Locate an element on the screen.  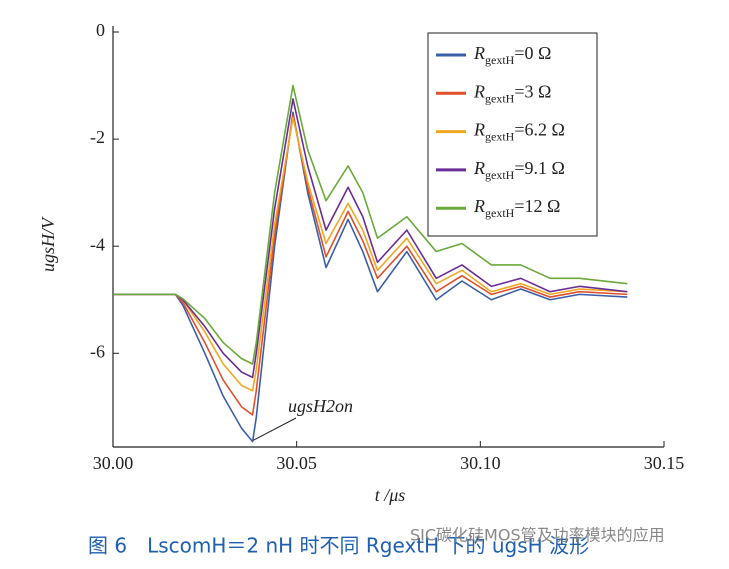
x-axis-label: t /μs is located at coordinates (390, 495).